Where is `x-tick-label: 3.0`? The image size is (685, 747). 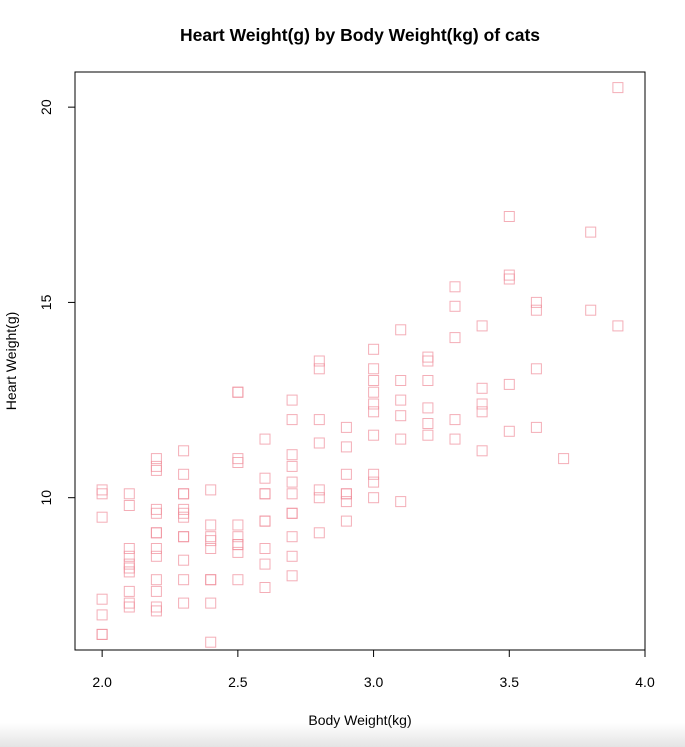
x-tick-label: 3.0 is located at coordinates (374, 682).